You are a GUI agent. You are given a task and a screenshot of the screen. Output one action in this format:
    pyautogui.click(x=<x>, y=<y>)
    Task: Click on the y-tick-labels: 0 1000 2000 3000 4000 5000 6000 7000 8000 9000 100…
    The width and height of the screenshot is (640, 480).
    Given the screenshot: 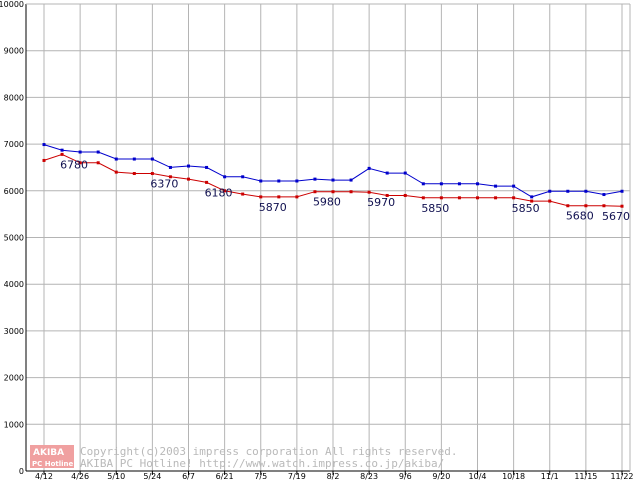 What is the action you would take?
    pyautogui.click(x=12, y=238)
    